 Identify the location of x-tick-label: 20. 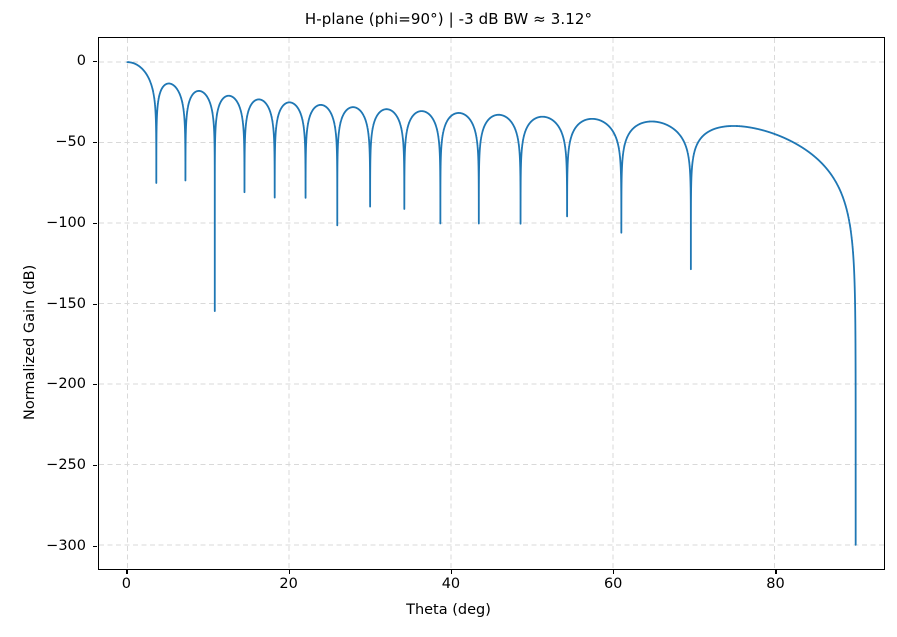
(288, 584).